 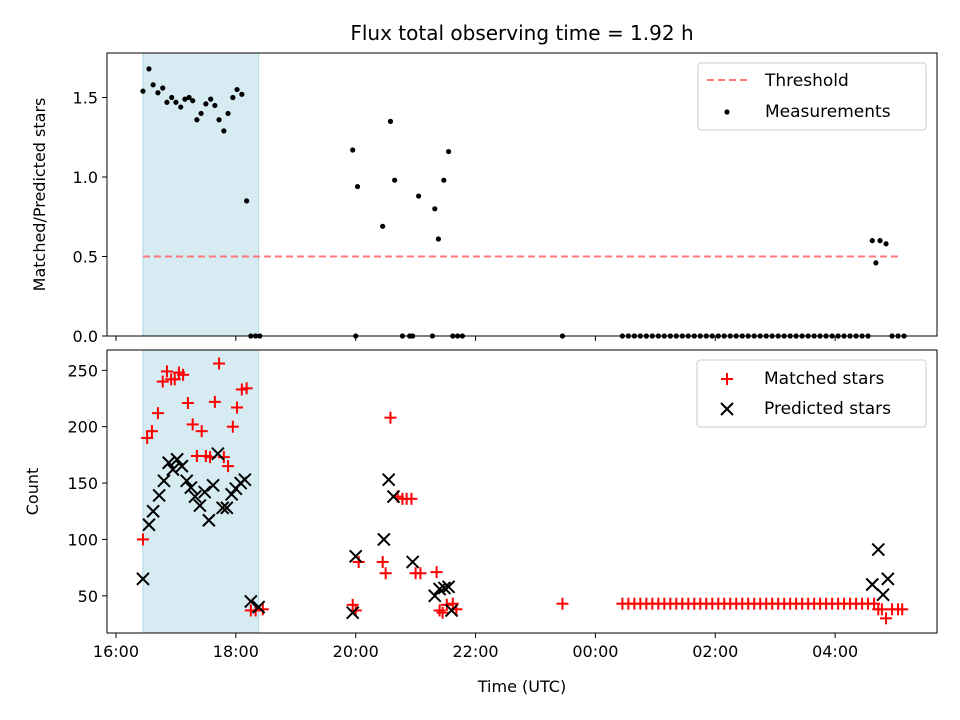 I want to click on y-tick-label: 0.5, so click(x=85, y=257).